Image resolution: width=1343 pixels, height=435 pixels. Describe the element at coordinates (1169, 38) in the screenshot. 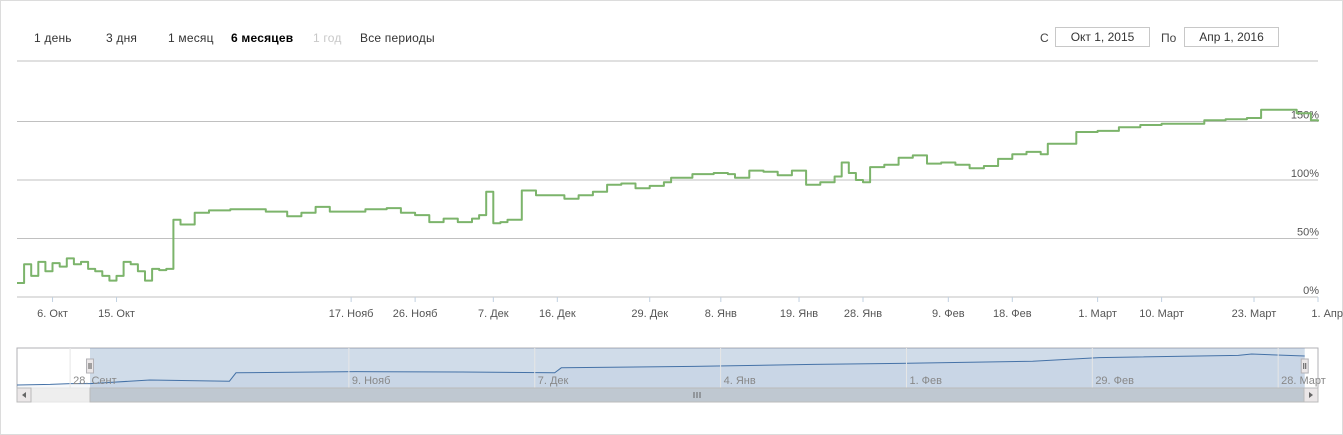

I see `to-date-label: По` at that location.